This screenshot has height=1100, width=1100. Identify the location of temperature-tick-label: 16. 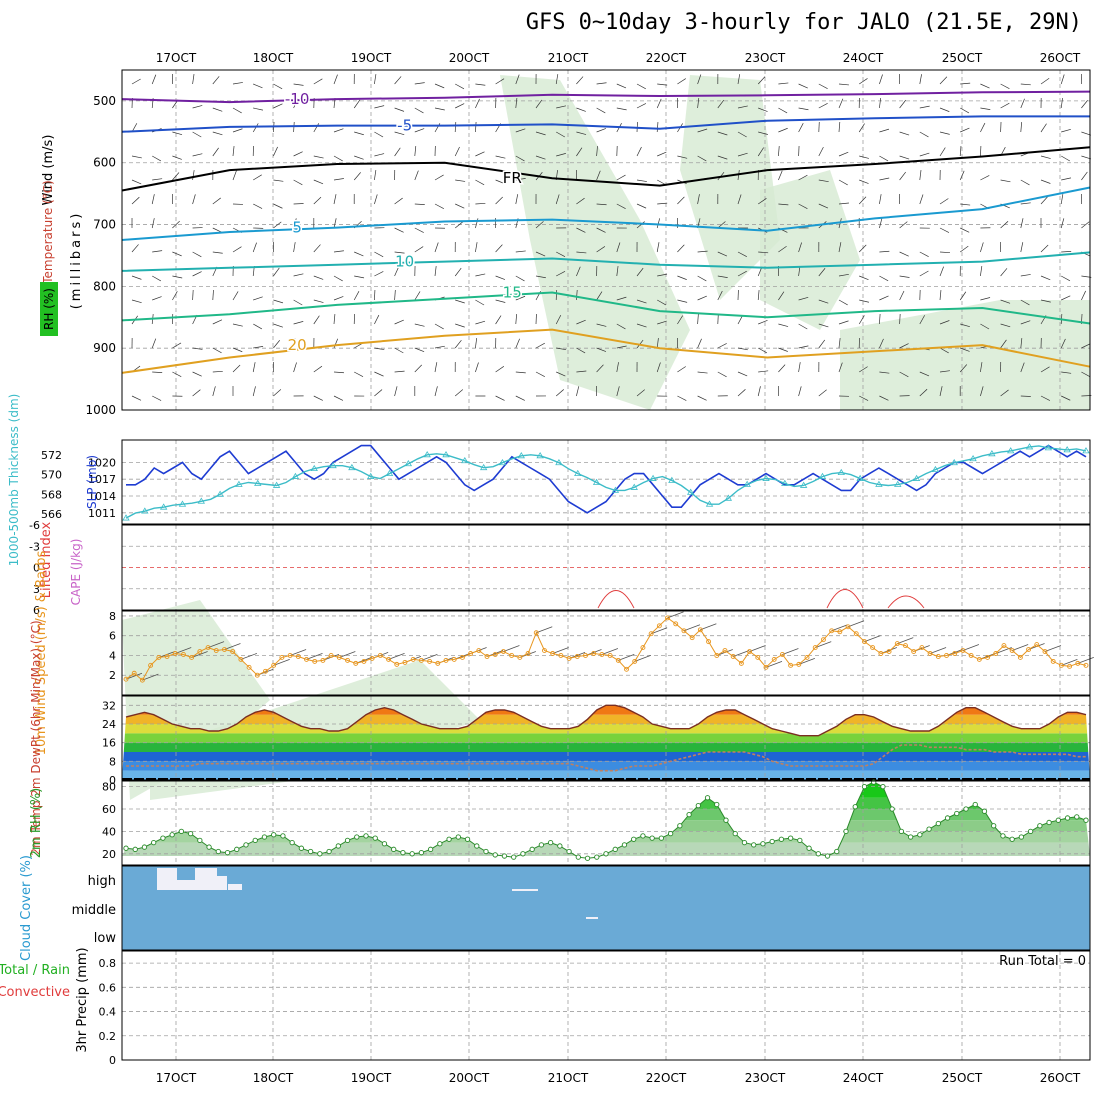
(109, 743).